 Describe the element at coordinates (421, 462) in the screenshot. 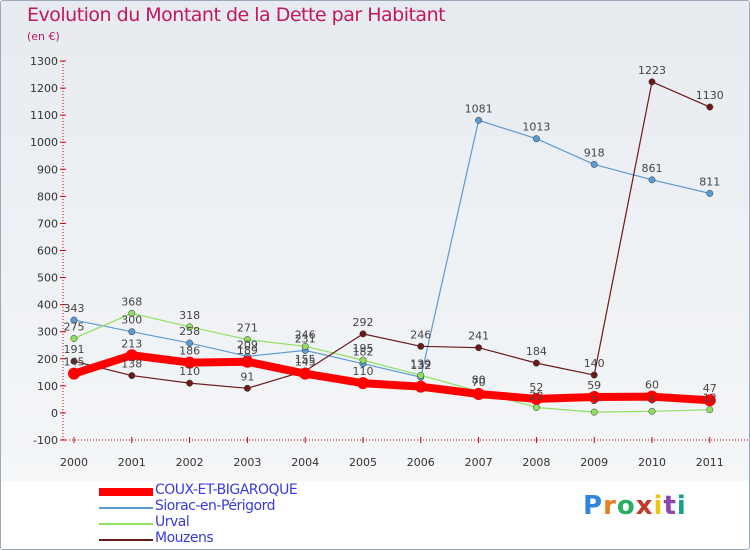

I see `x-tick-label: 2006` at that location.